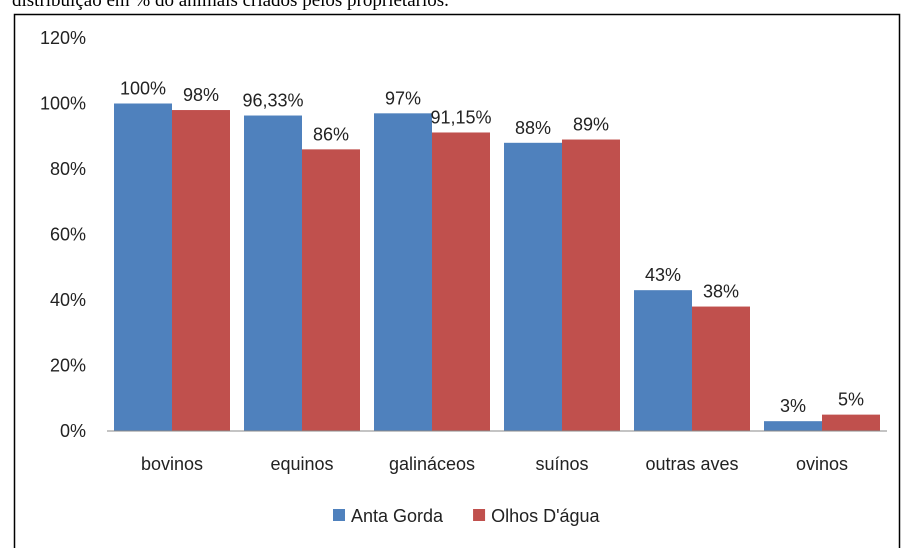 Image resolution: width=902 pixels, height=548 pixels. I want to click on y-tick-label: 20%, so click(68, 366).